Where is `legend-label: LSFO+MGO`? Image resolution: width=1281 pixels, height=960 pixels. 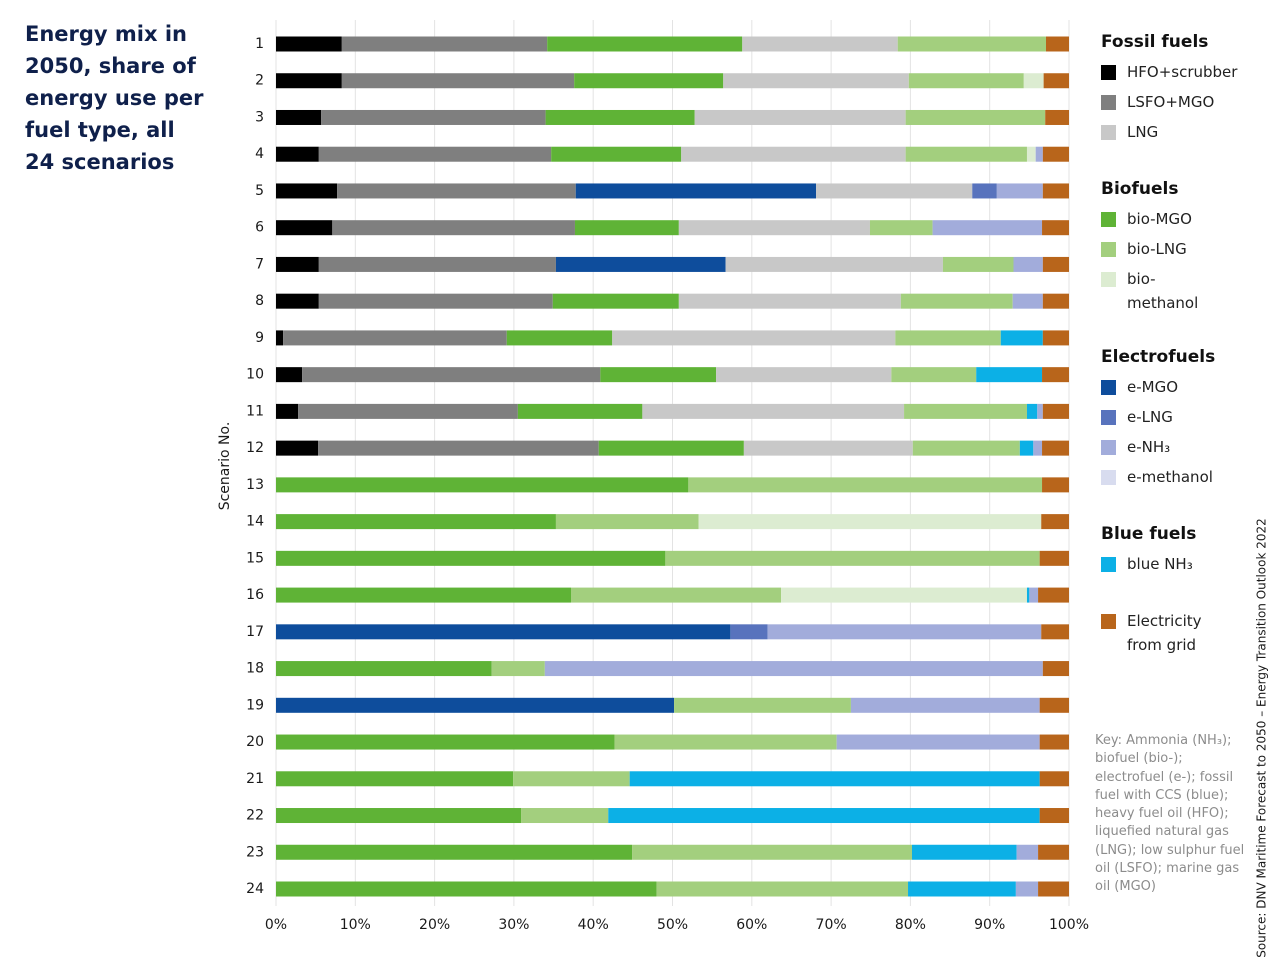 legend-label: LSFO+MGO is located at coordinates (1171, 102).